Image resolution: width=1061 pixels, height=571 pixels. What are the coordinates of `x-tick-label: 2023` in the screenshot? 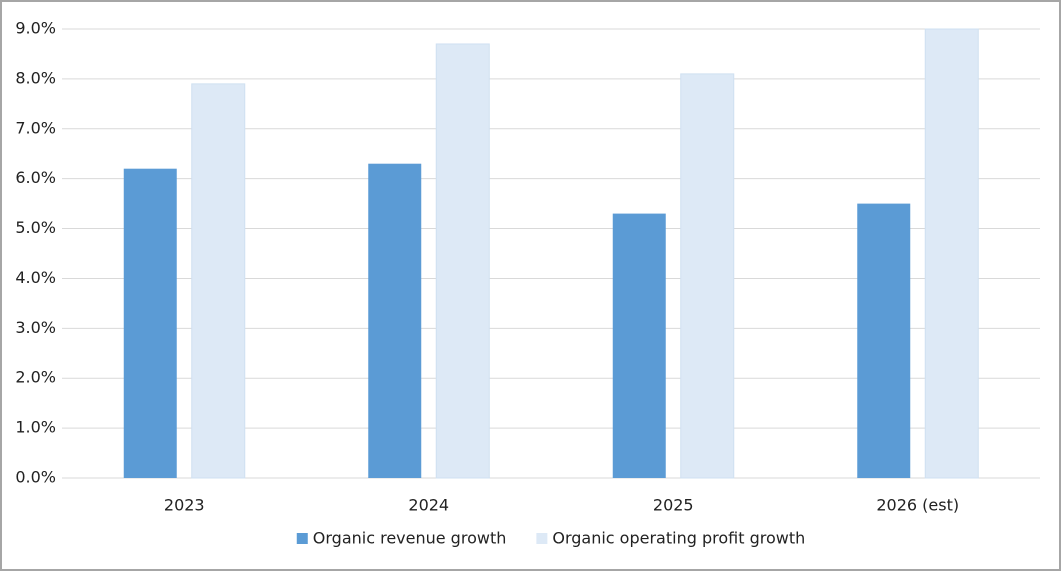 It's located at (184, 505).